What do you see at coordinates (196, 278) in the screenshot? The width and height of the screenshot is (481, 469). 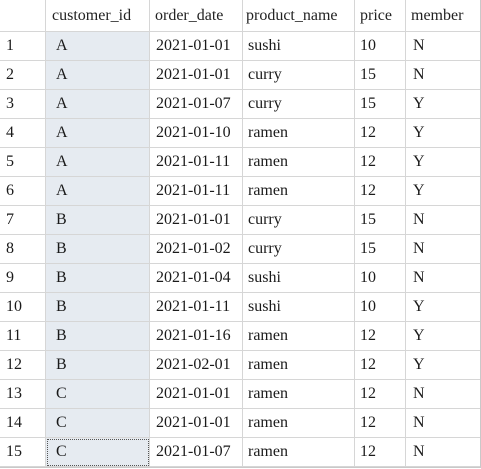 I see `order-date-cell: 2021-01-04` at bounding box center [196, 278].